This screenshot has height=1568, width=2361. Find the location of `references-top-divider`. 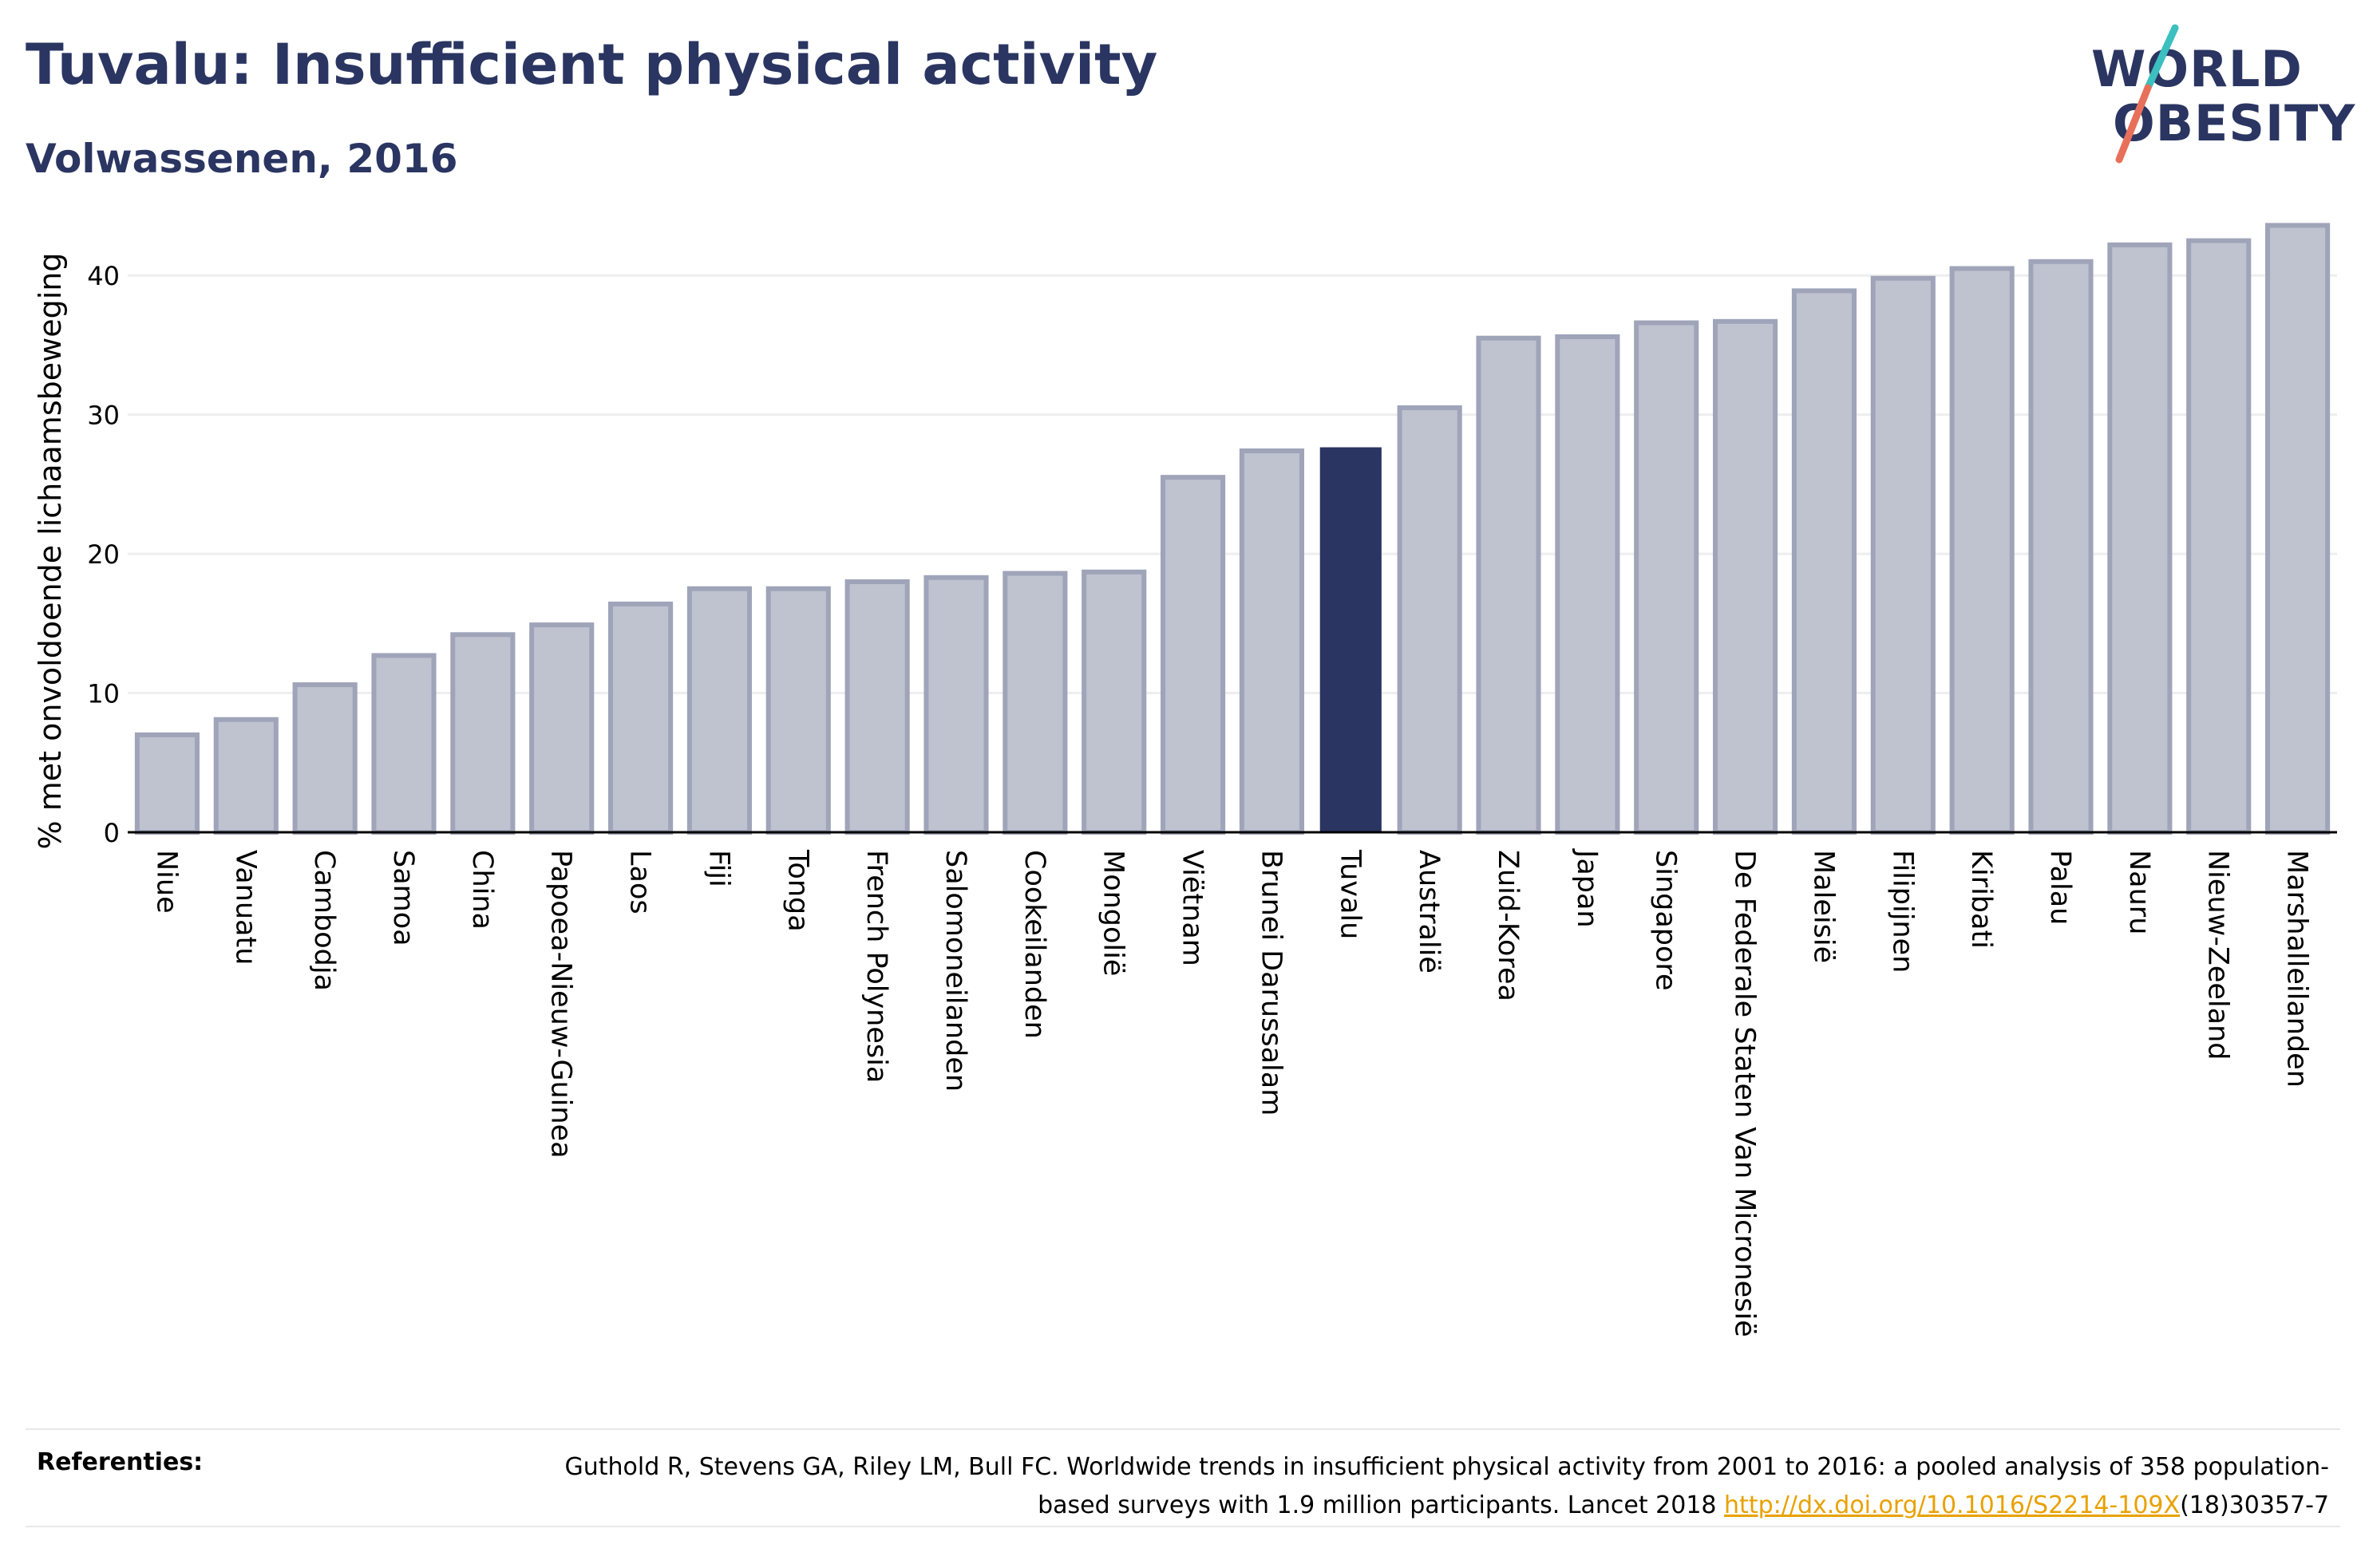

references-top-divider is located at coordinates (1183, 1429).